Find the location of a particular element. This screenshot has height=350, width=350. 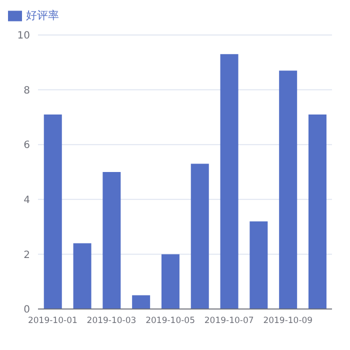

y-tick-label: 2 is located at coordinates (27, 255).